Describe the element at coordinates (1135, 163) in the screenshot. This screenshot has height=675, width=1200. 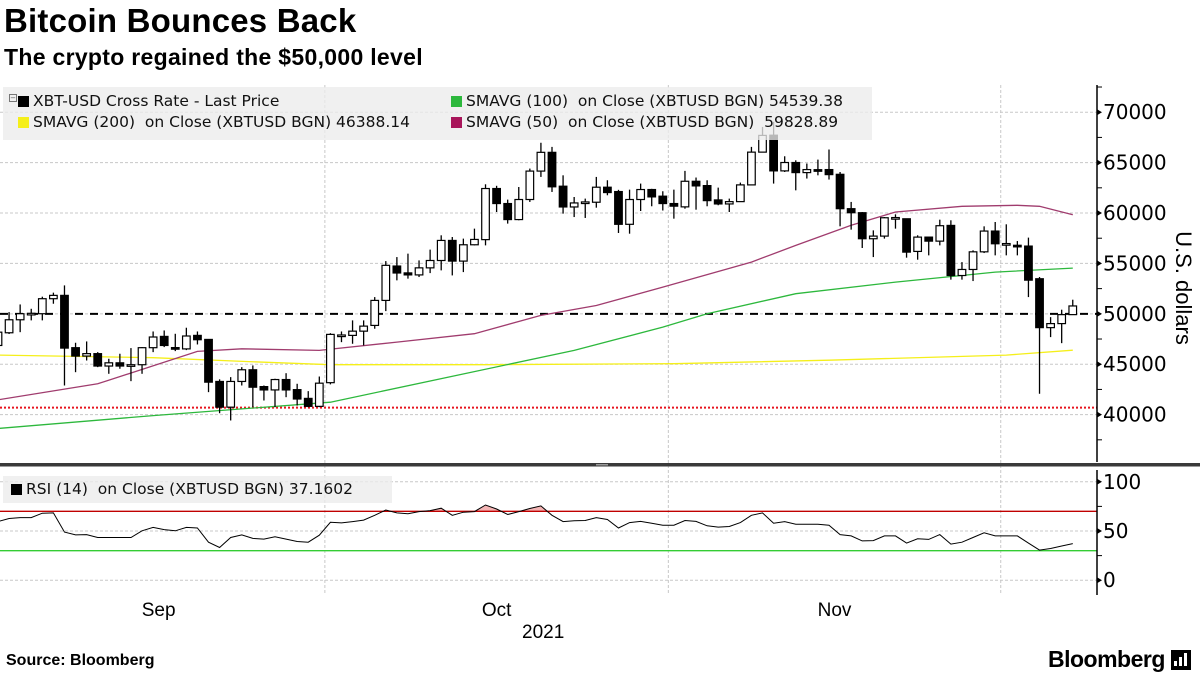
I see `y-tick-label: 65000` at that location.